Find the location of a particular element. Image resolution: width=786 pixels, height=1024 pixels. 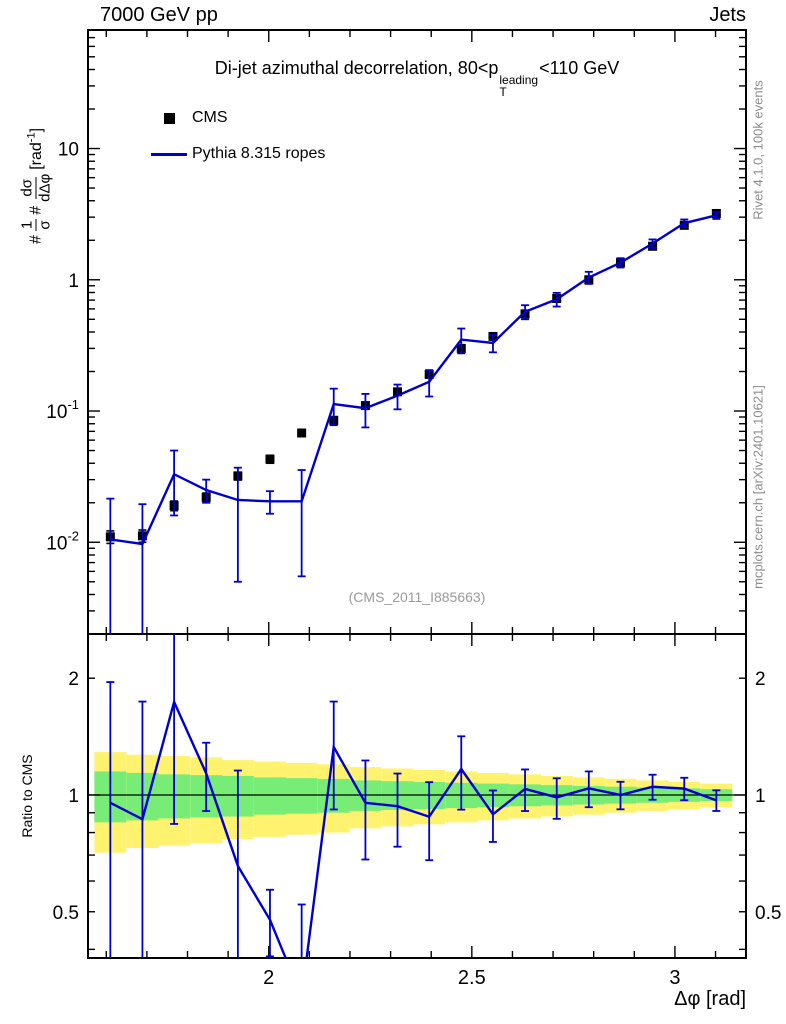

legend: CMS Pythia 8.315 ropes is located at coordinates (235, 136).